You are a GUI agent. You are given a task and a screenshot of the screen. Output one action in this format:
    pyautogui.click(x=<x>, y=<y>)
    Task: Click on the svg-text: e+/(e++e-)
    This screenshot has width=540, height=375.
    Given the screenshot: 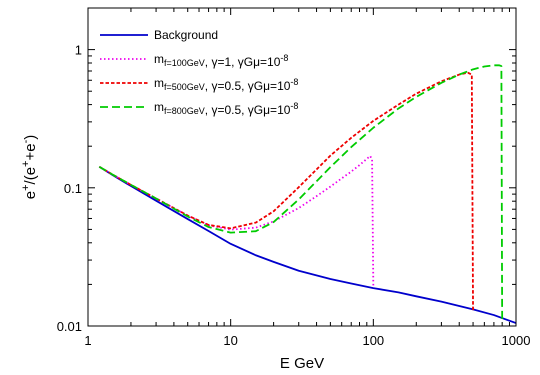 What is the action you would take?
    pyautogui.click(x=29, y=167)
    